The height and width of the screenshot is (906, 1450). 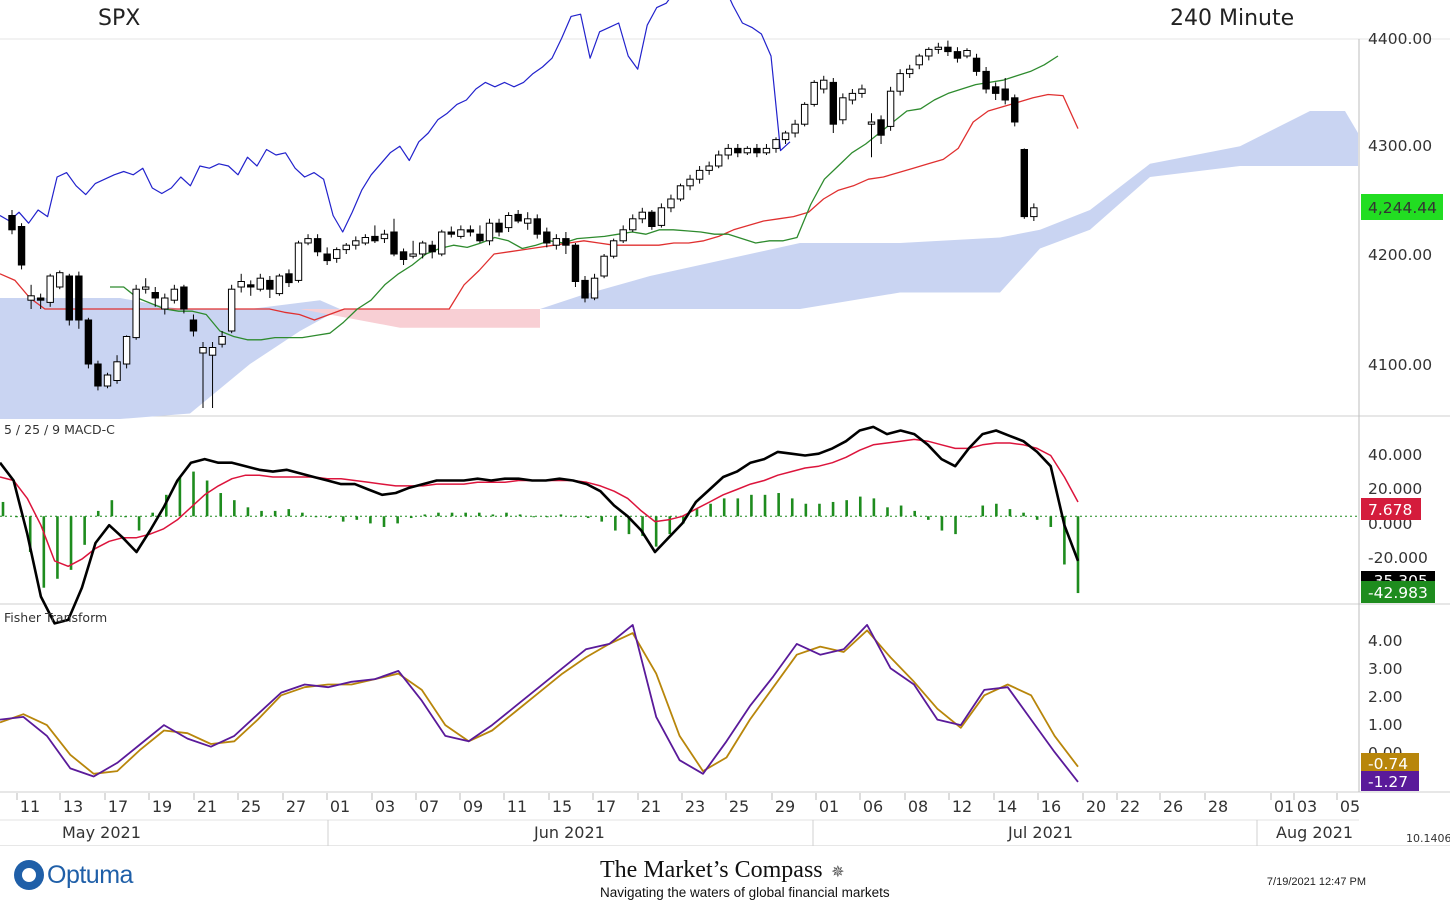 What do you see at coordinates (1391, 509) in the screenshot?
I see `signal-badge` at bounding box center [1391, 509].